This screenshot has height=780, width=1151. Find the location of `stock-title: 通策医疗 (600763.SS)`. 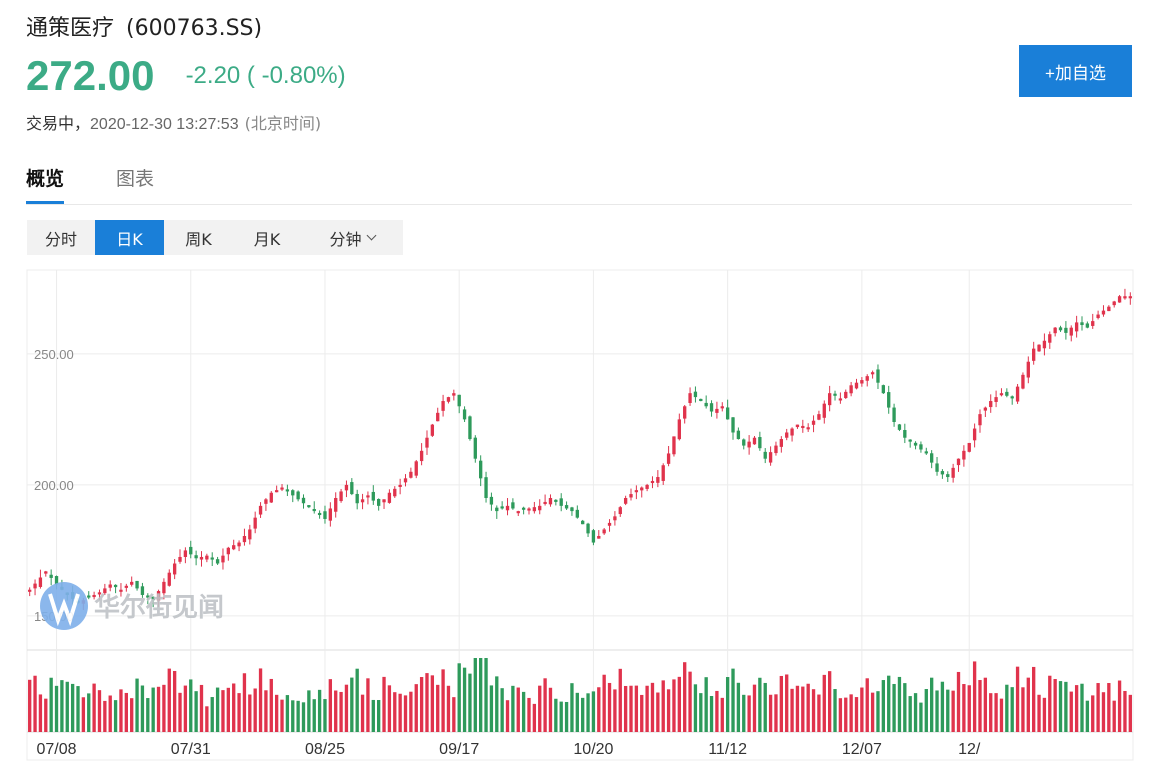

stock-title: 通策医疗 (600763.SS) is located at coordinates (144, 26).